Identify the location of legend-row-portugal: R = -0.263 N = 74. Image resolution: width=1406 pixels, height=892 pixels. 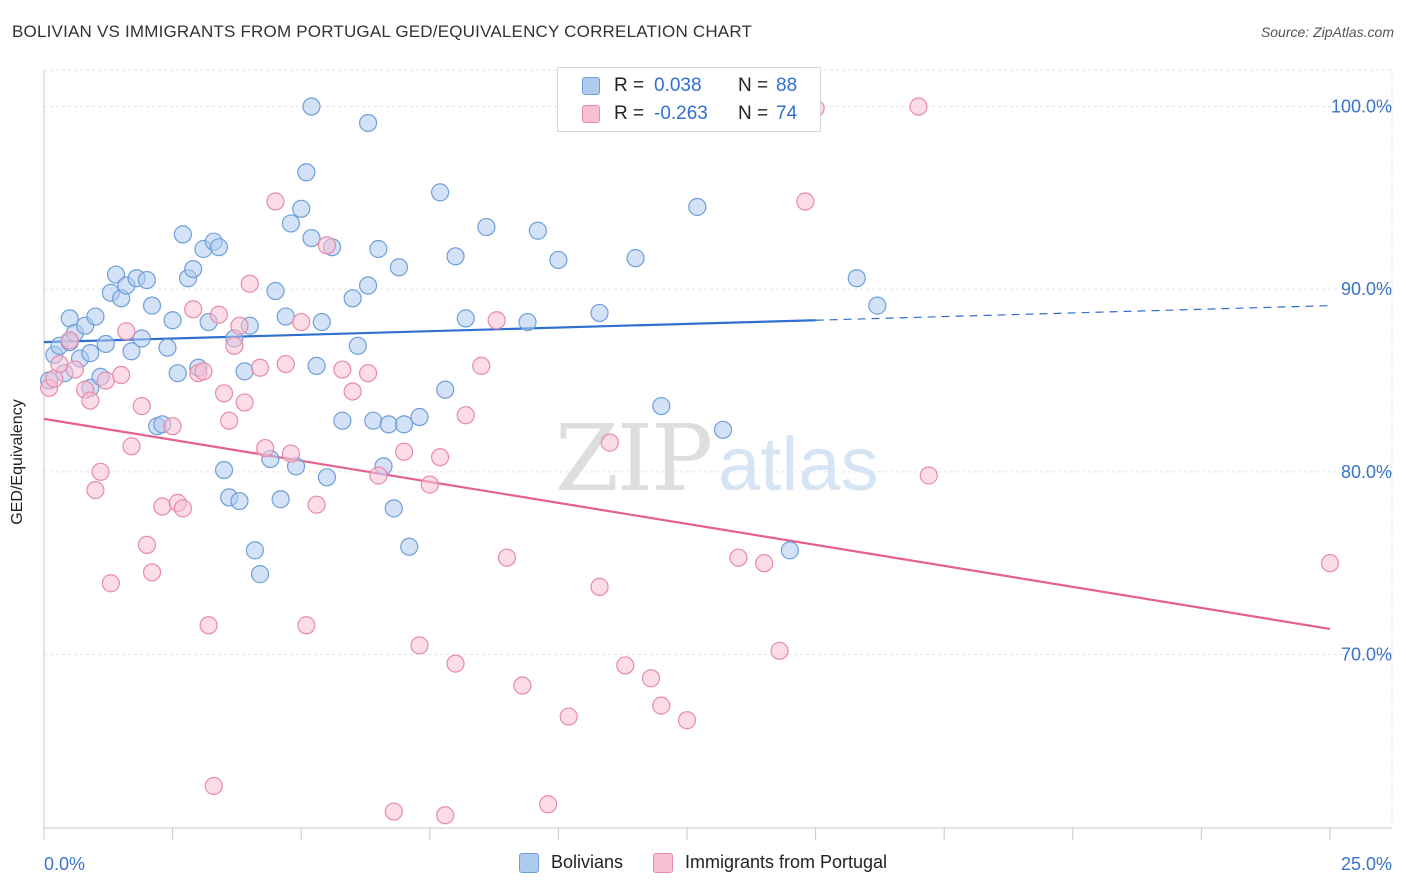
(689, 114).